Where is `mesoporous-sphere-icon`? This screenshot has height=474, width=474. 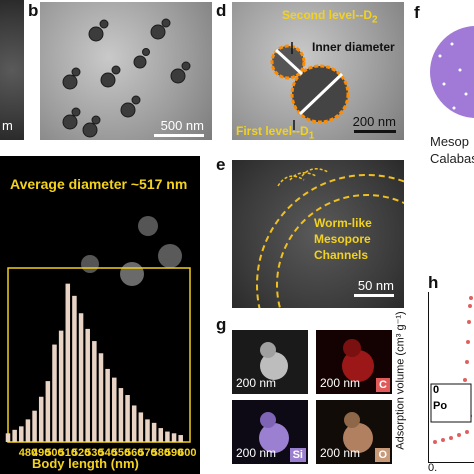
mesoporous-sphere-icon is located at coordinates (452, 72).